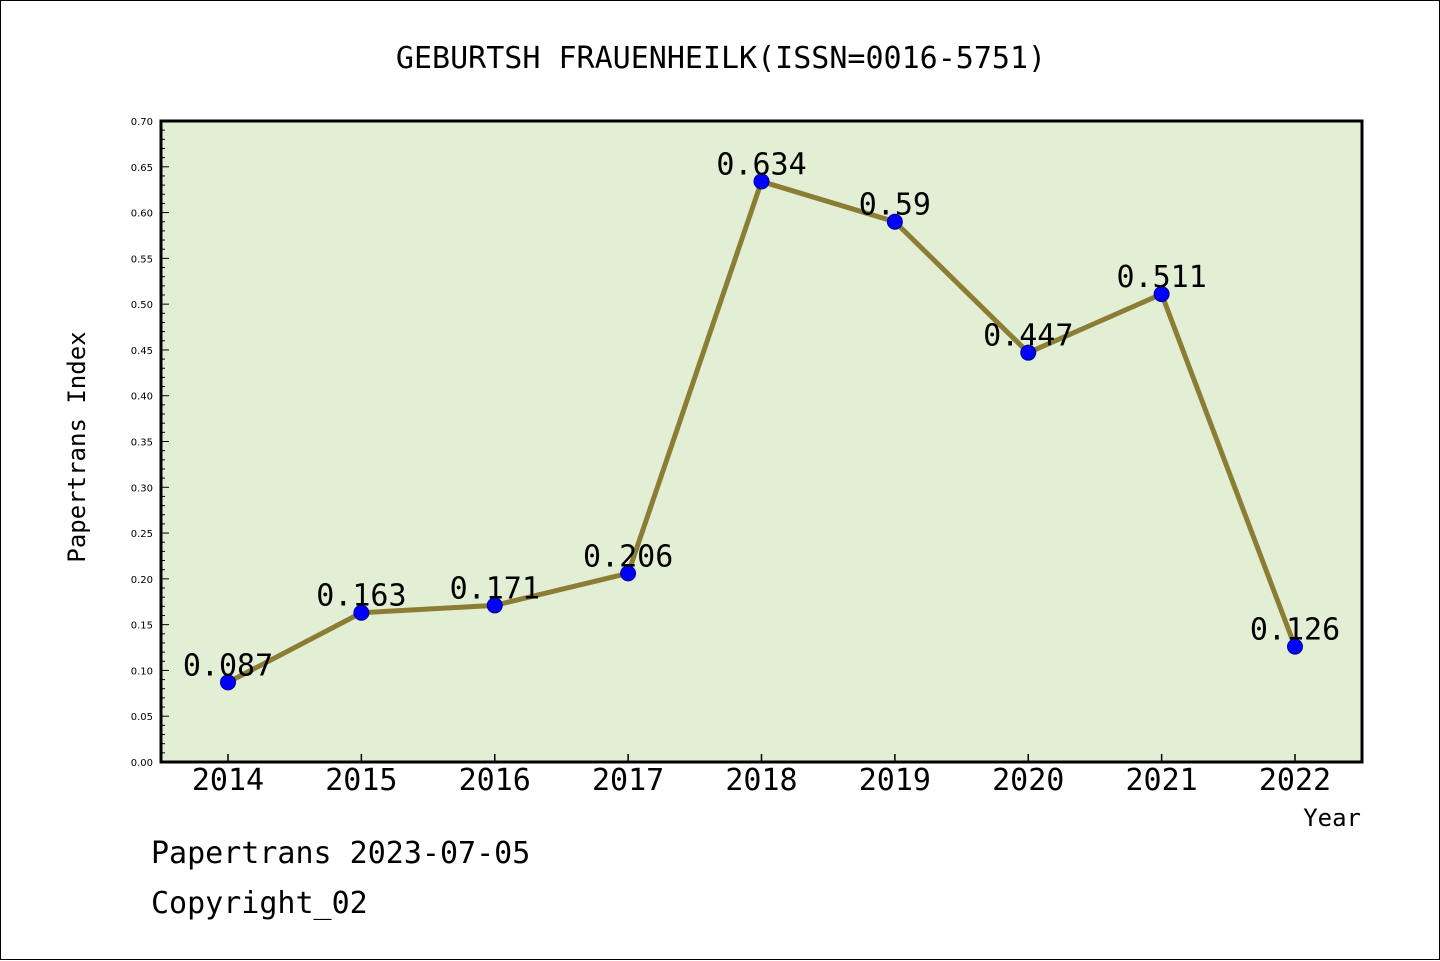  I want to click on x-tick-label: 2020, so click(1028, 780).